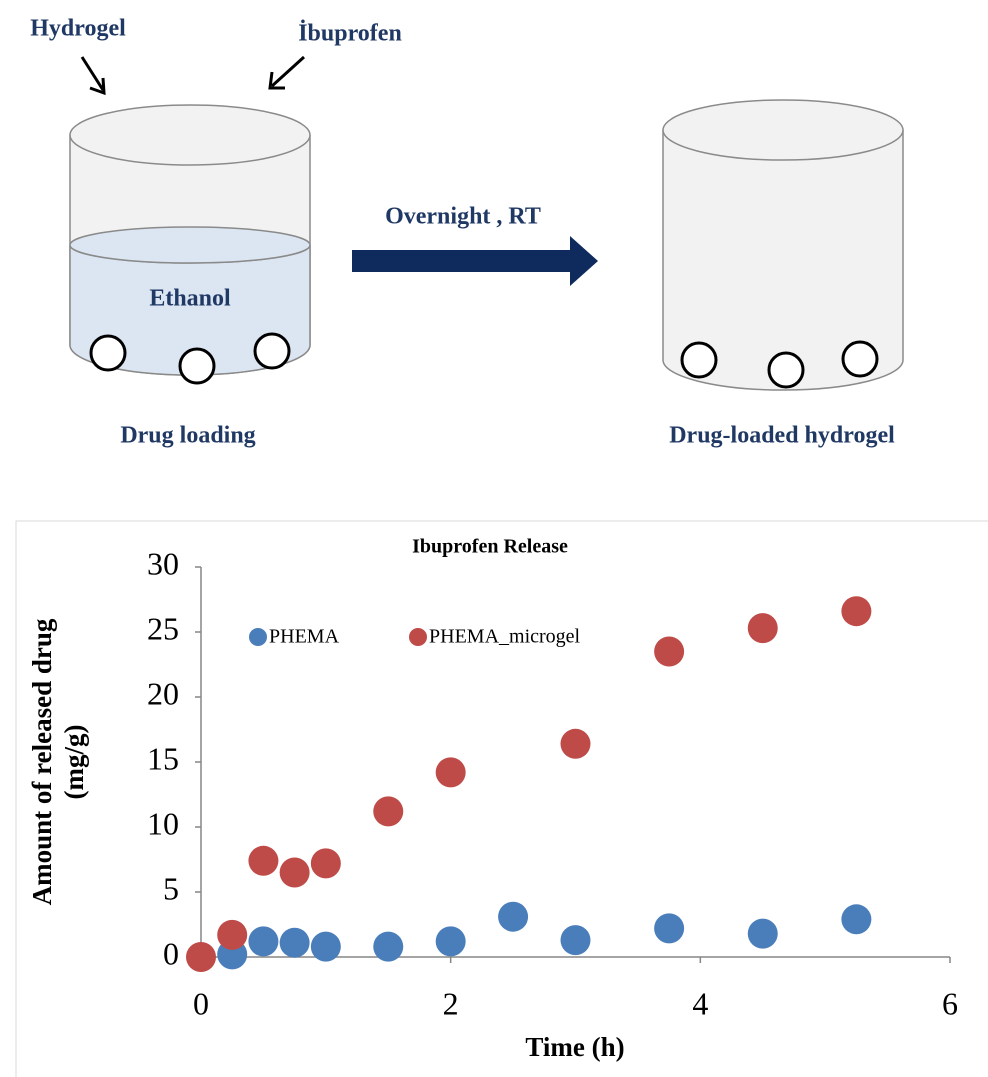 Image resolution: width=988 pixels, height=1077 pixels. What do you see at coordinates (463, 217) in the screenshot?
I see `condition-label: Overnight , RT` at bounding box center [463, 217].